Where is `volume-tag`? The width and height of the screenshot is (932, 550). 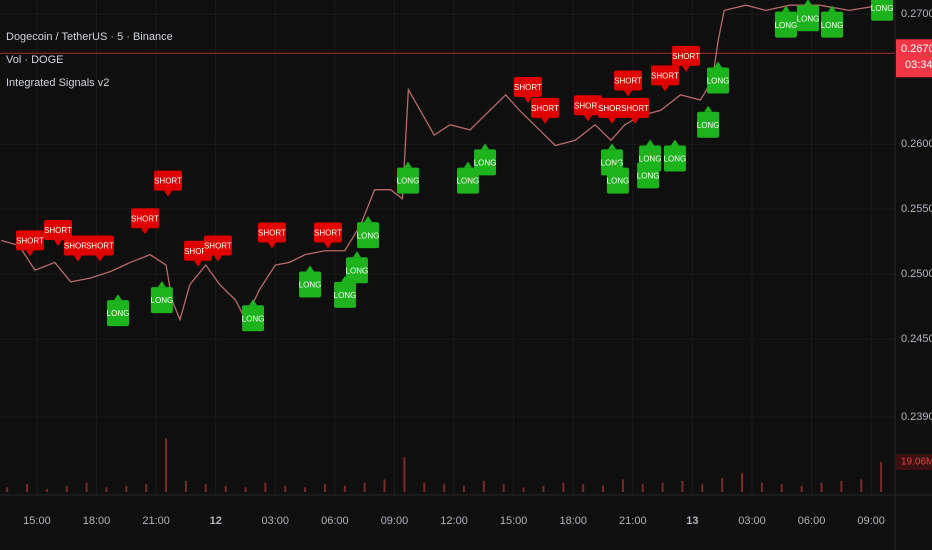 volume-tag is located at coordinates (914, 461).